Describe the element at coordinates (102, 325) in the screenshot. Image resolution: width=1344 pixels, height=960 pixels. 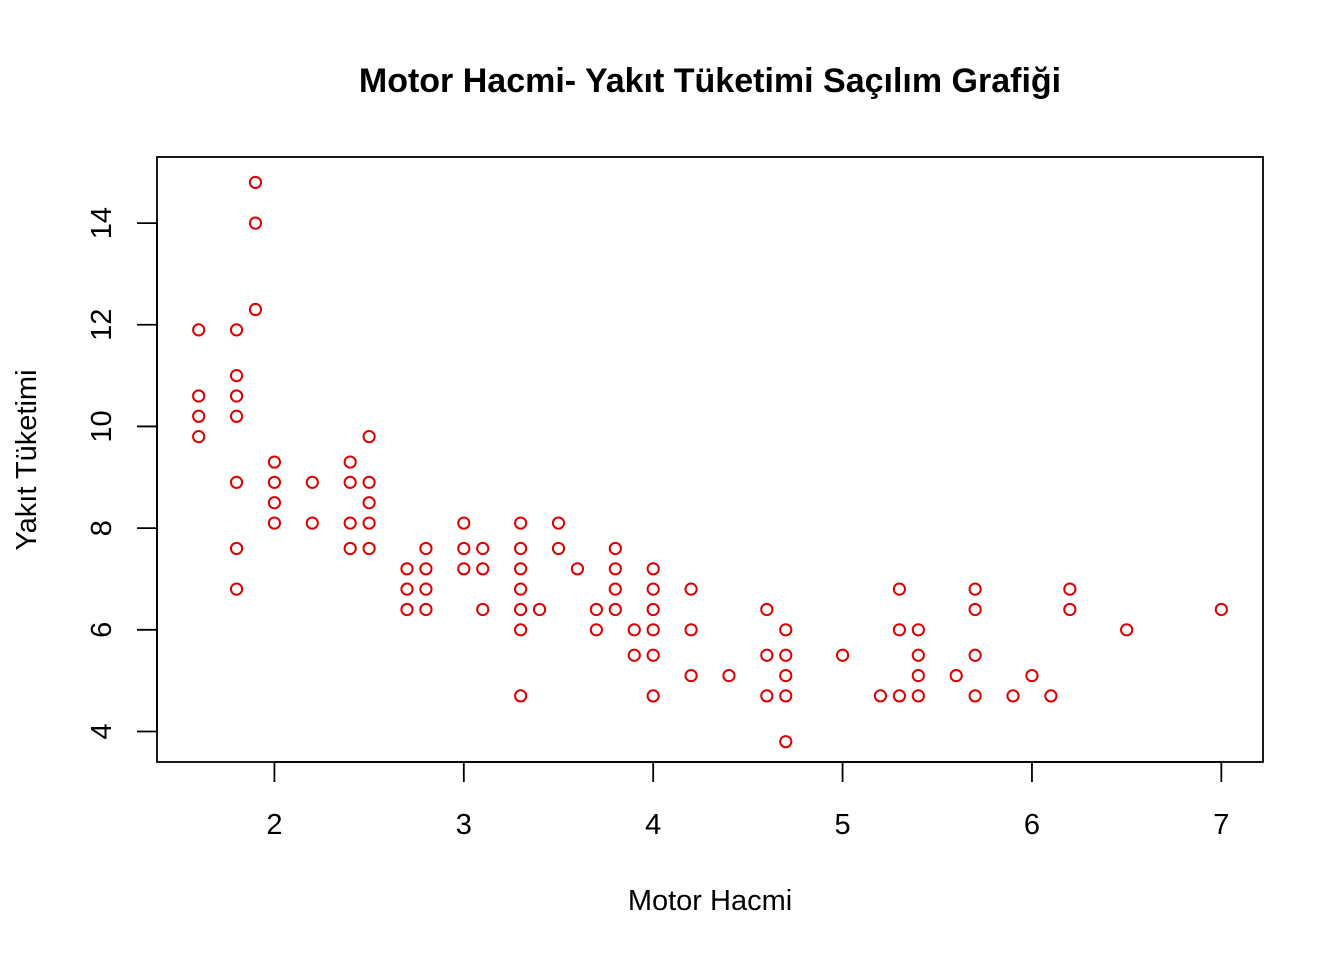
I see `y-tick-label: 12` at that location.